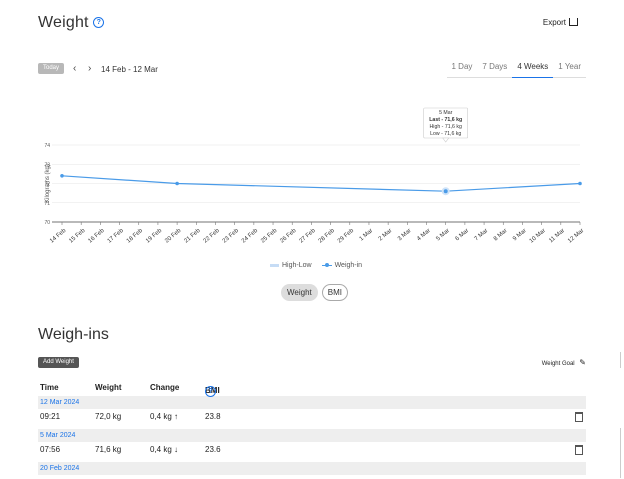  Describe the element at coordinates (51, 68) in the screenshot. I see `today-button: Today` at that location.